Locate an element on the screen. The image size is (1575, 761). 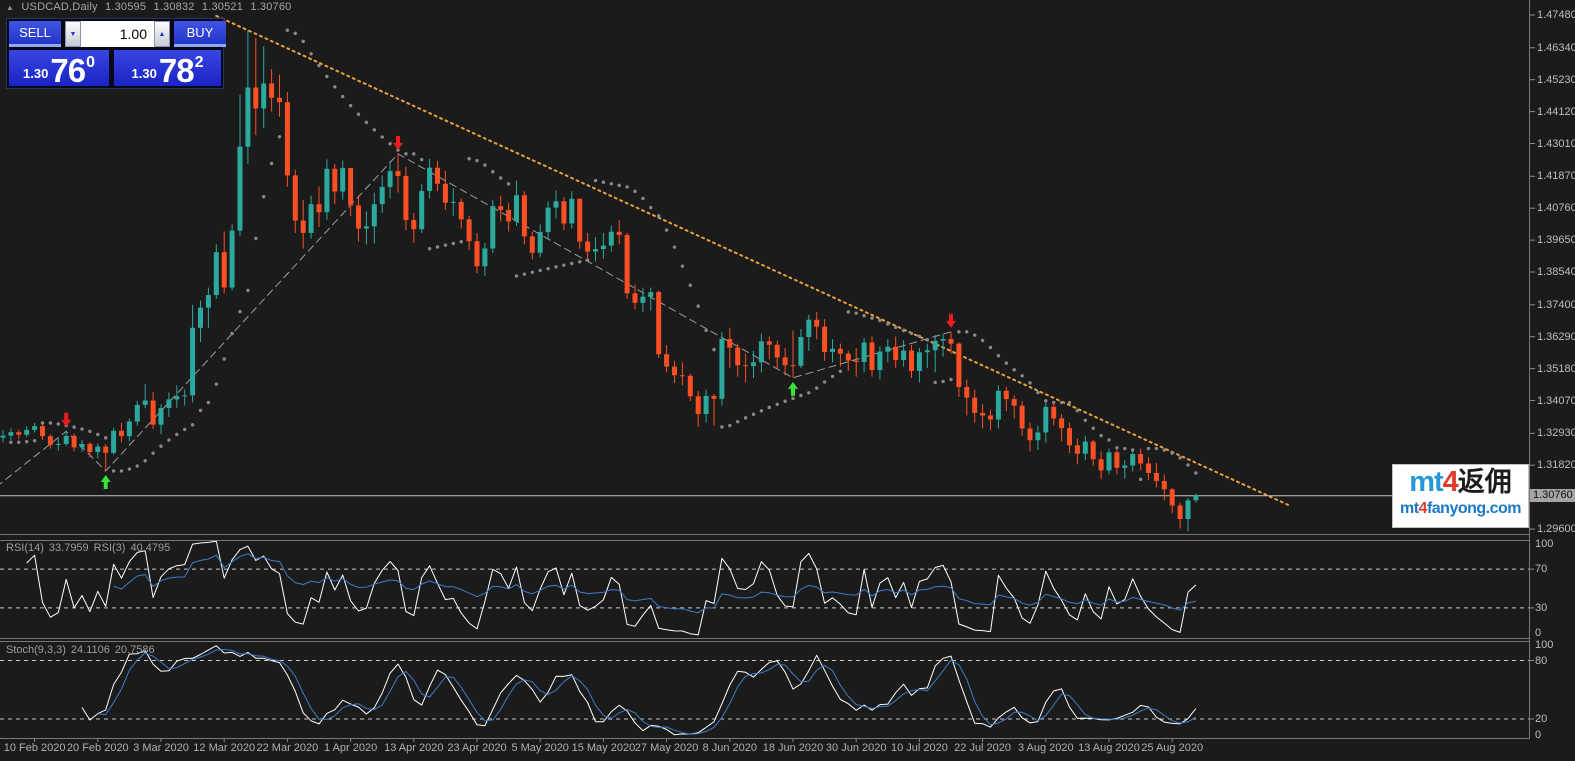
price-tick-label: 1.35180 is located at coordinates (1556, 368).